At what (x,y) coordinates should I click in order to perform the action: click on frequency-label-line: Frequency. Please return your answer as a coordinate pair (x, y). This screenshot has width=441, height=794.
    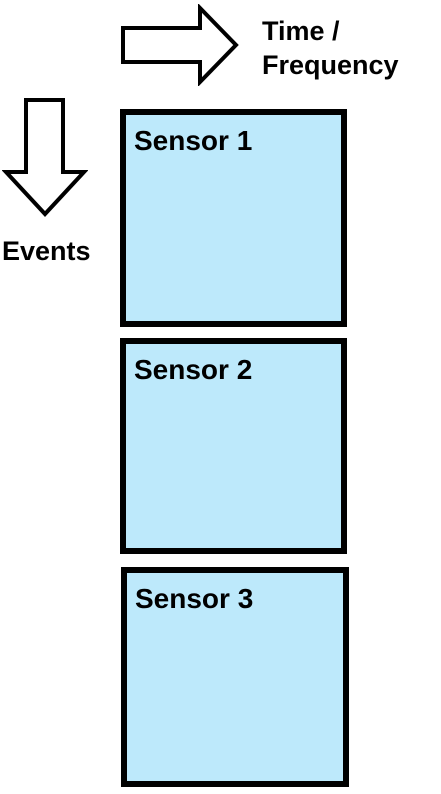
    Looking at the image, I should click on (330, 65).